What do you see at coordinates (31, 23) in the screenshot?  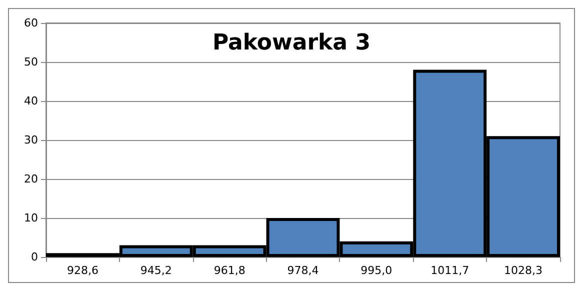 I see `y-tick-label: 60` at bounding box center [31, 23].